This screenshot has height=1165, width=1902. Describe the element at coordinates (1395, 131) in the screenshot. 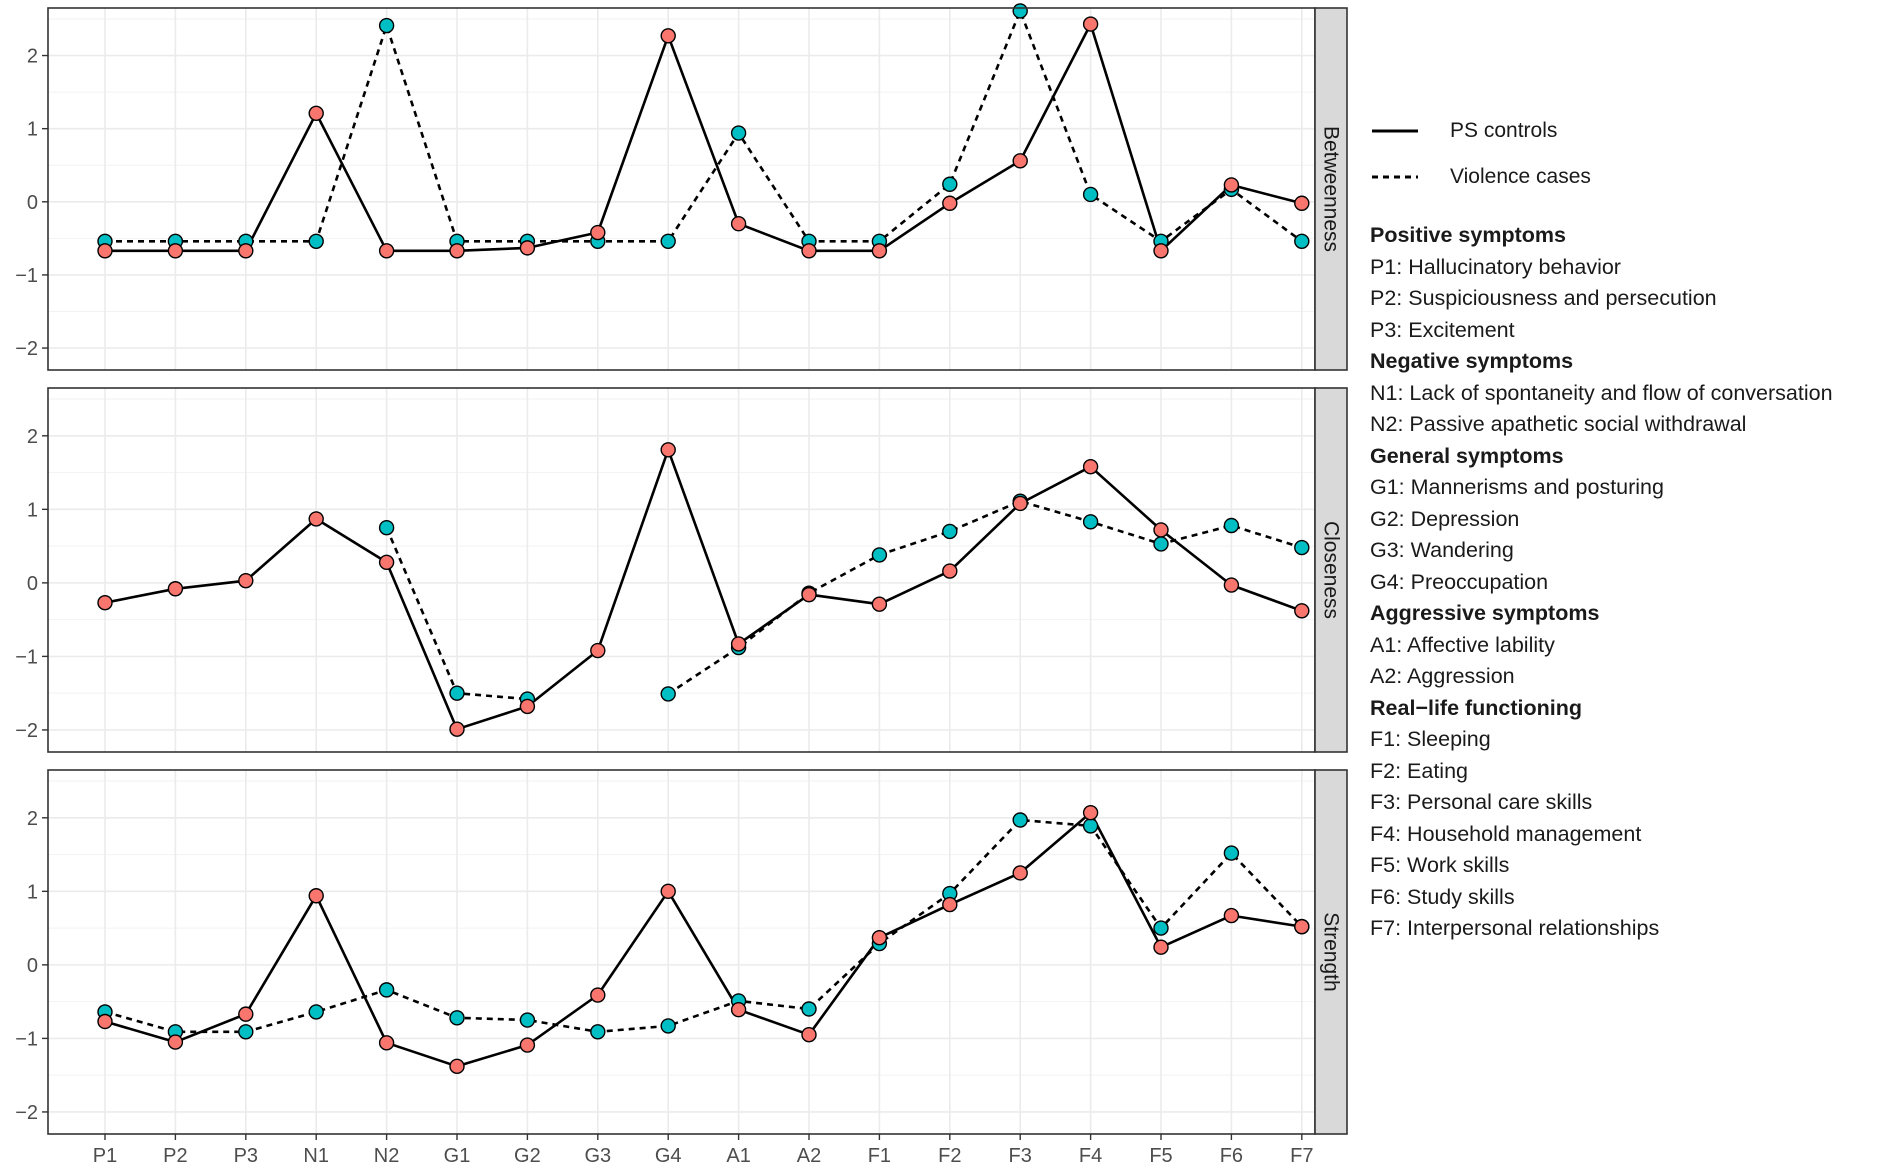

I see `solid-line-icon` at that location.